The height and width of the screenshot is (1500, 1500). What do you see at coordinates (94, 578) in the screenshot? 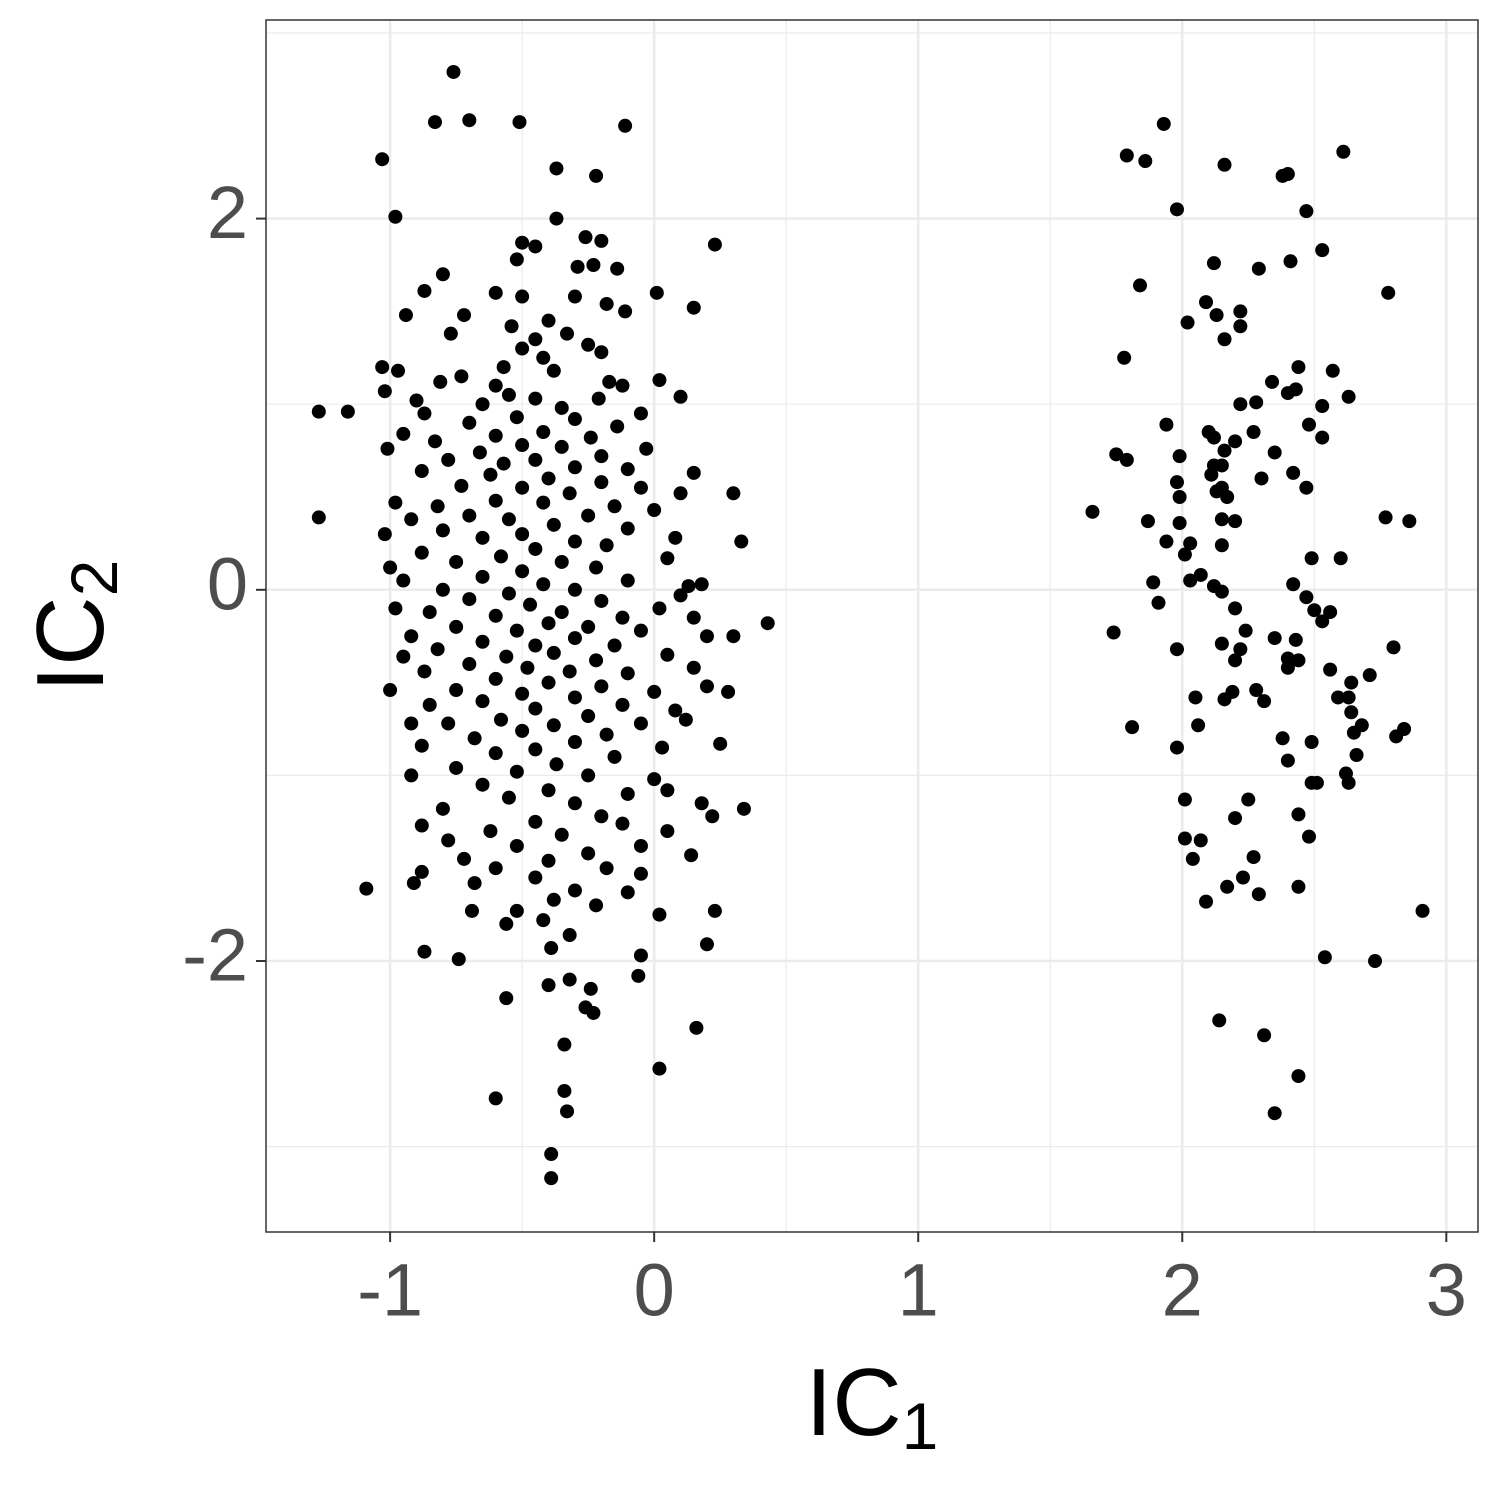
I see `y-axis-title-sub: 2` at bounding box center [94, 578].